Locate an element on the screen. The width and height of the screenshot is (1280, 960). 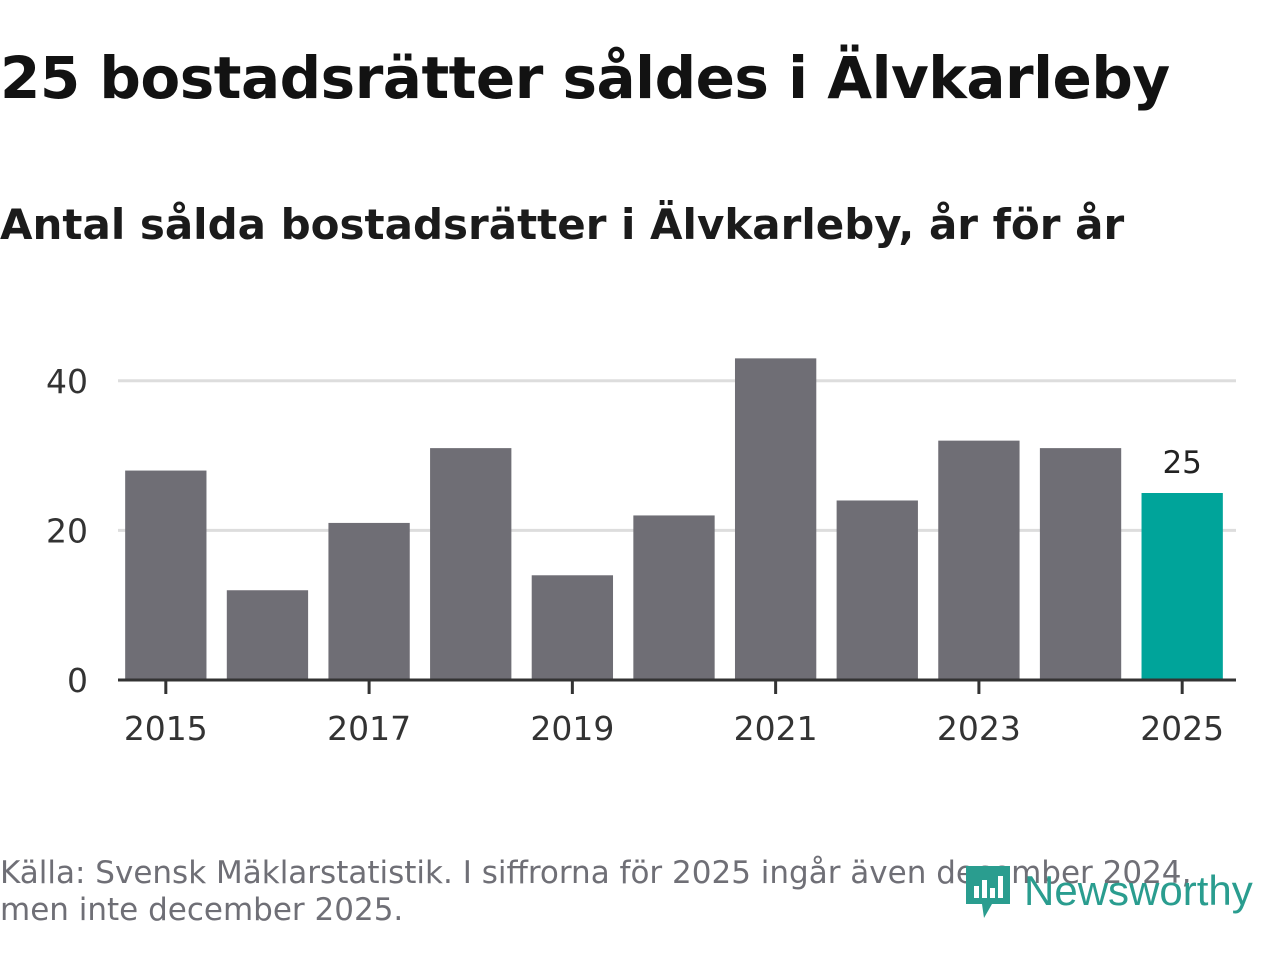
data-labels: 25 is located at coordinates (1181, 463).